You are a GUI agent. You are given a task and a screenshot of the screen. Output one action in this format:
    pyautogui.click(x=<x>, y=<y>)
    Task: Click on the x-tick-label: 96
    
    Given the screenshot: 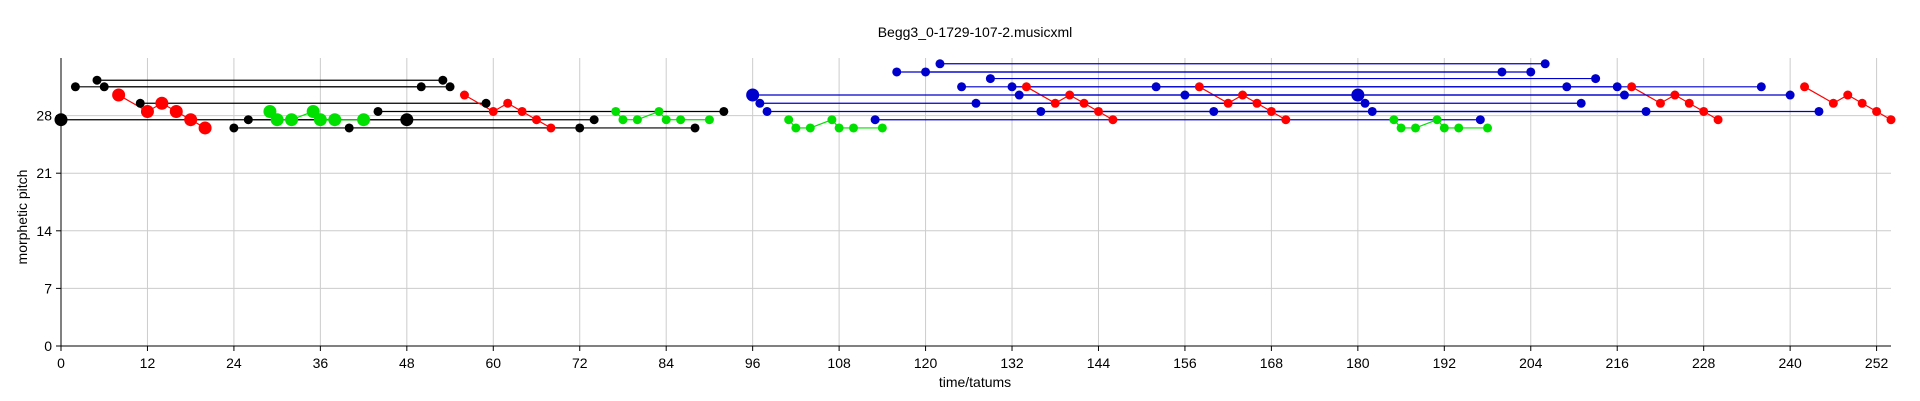 What is the action you would take?
    pyautogui.click(x=753, y=363)
    